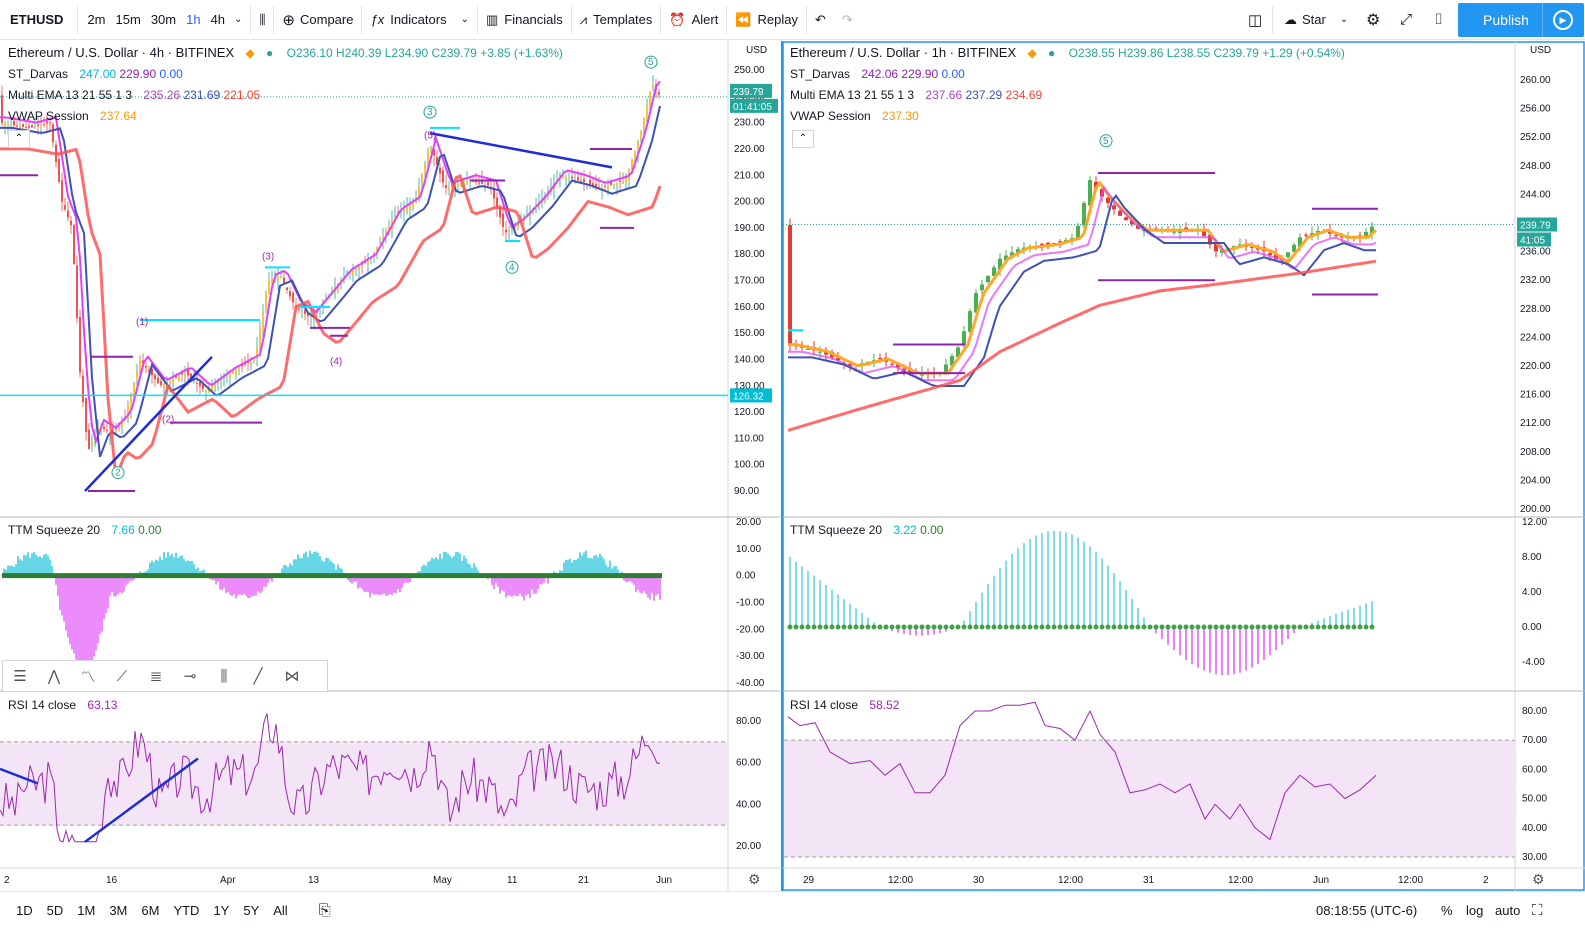 This screenshot has width=1585, height=938. Describe the element at coordinates (1081, 603) in the screenshot. I see `right-ttm-pane` at that location.